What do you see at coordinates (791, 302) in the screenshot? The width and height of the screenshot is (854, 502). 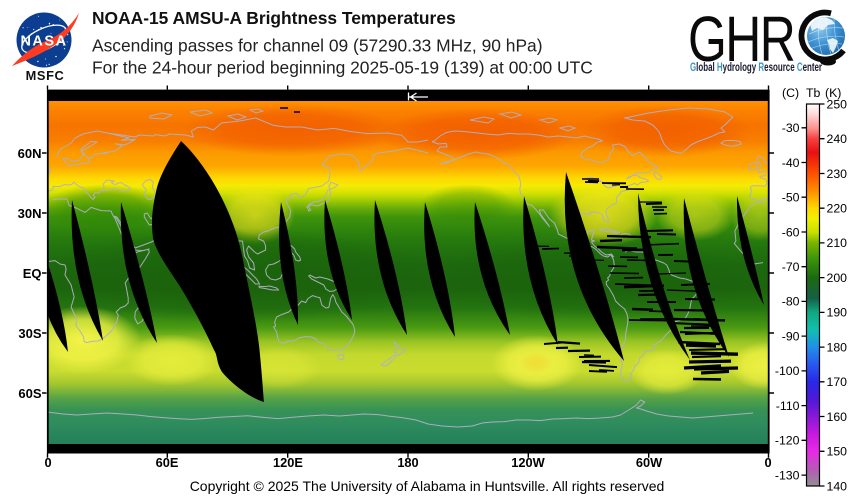 I see `svg-text: -80` at bounding box center [791, 302].